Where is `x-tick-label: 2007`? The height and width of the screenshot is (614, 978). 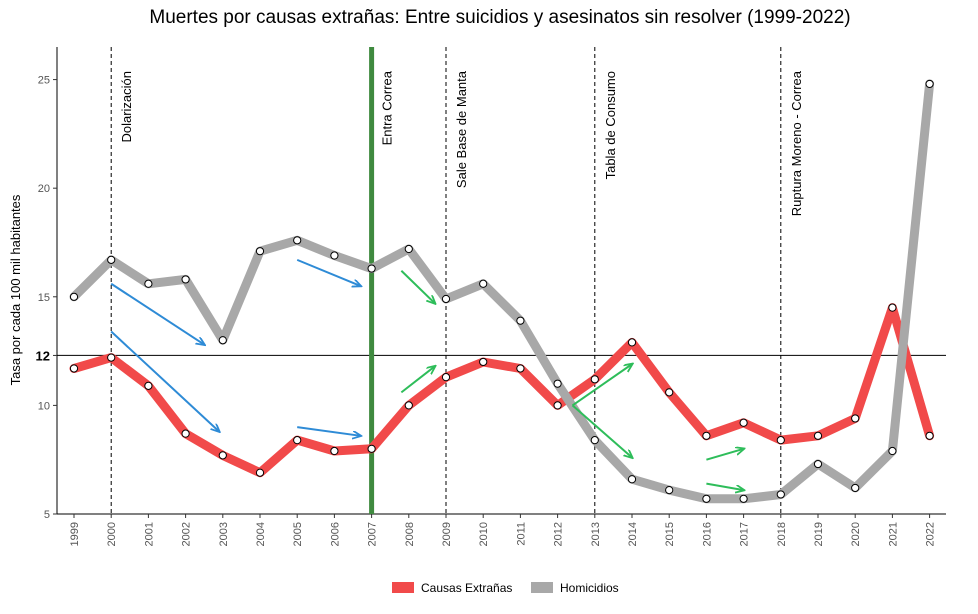 x-tick-label: 2007 is located at coordinates (373, 534).